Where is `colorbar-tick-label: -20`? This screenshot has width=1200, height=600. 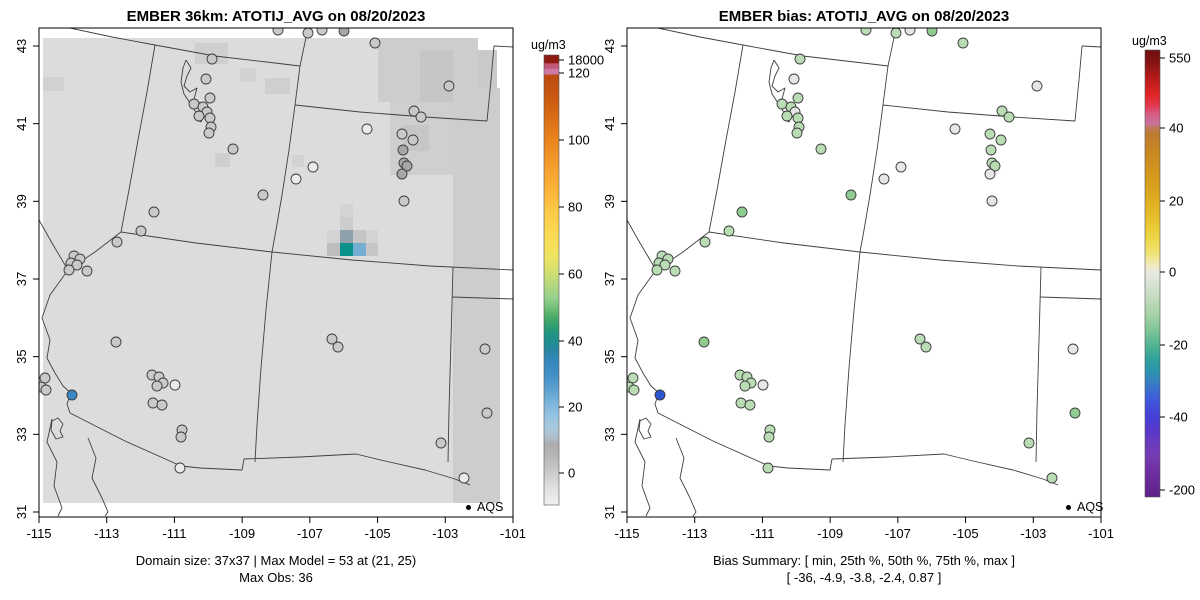
colorbar-tick-label: -20 is located at coordinates (1178, 345).